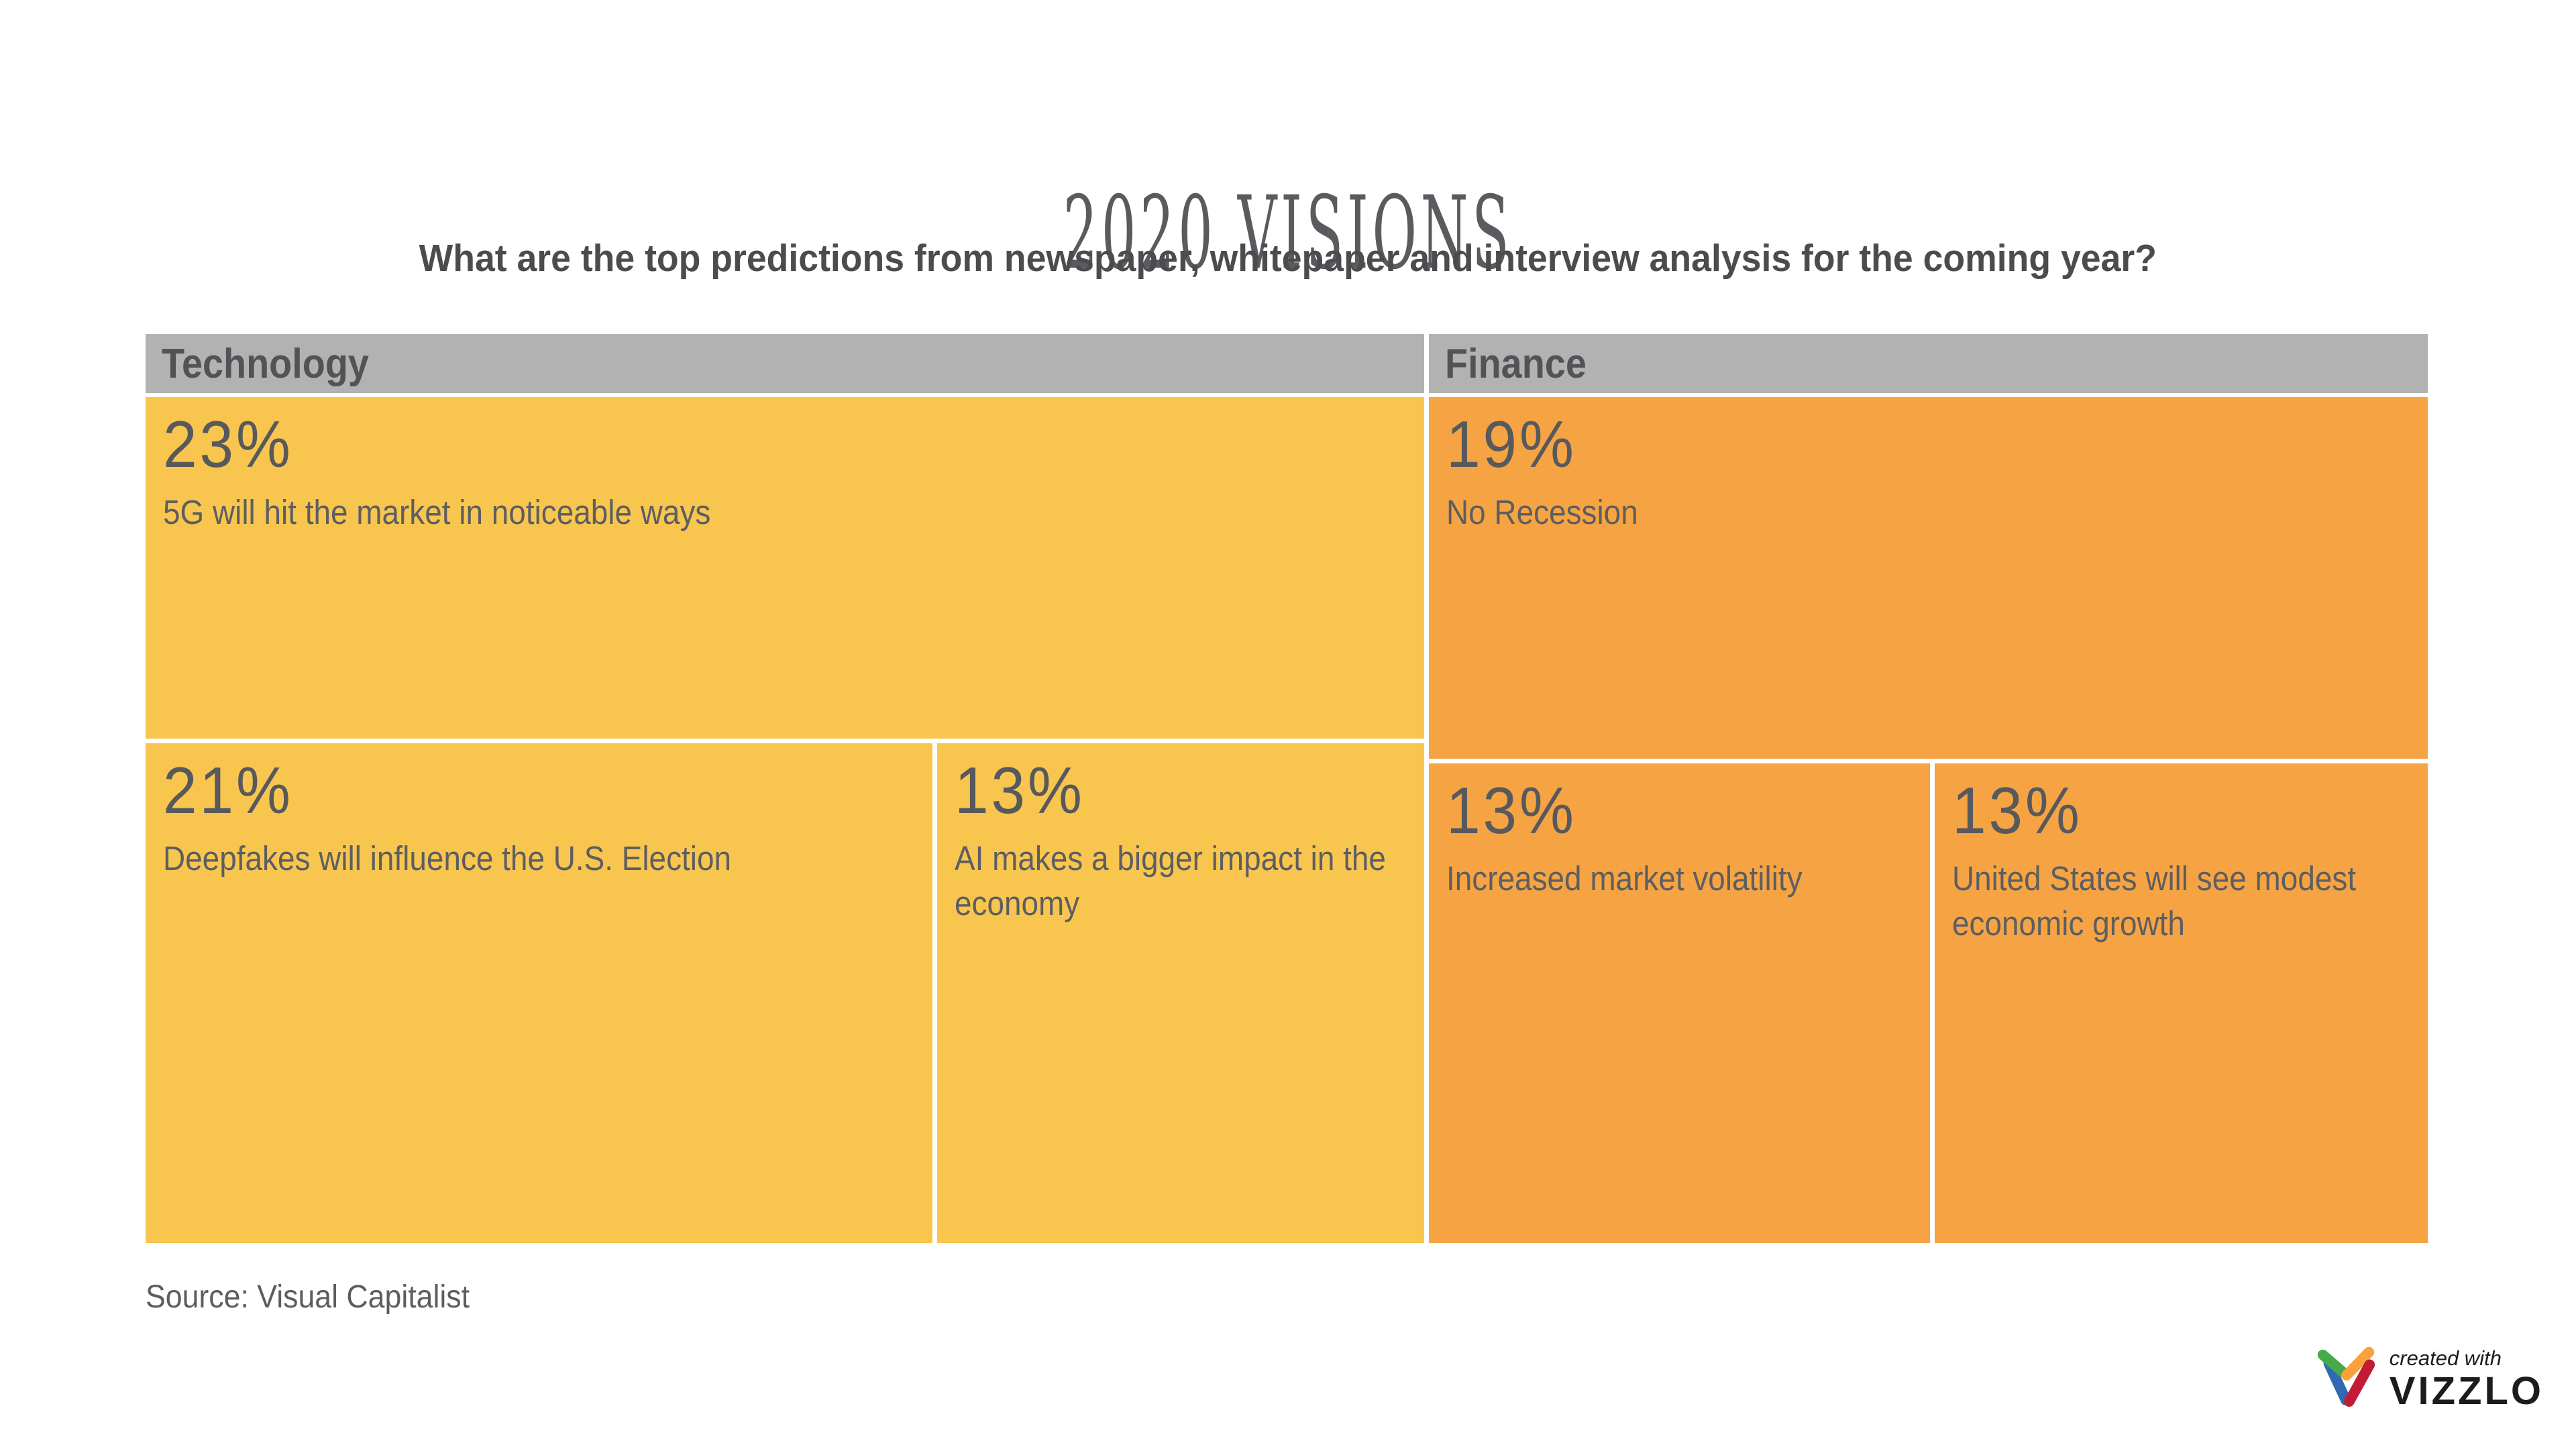 The image size is (2576, 1449). What do you see at coordinates (228, 790) in the screenshot?
I see `cell-value: 21%` at bounding box center [228, 790].